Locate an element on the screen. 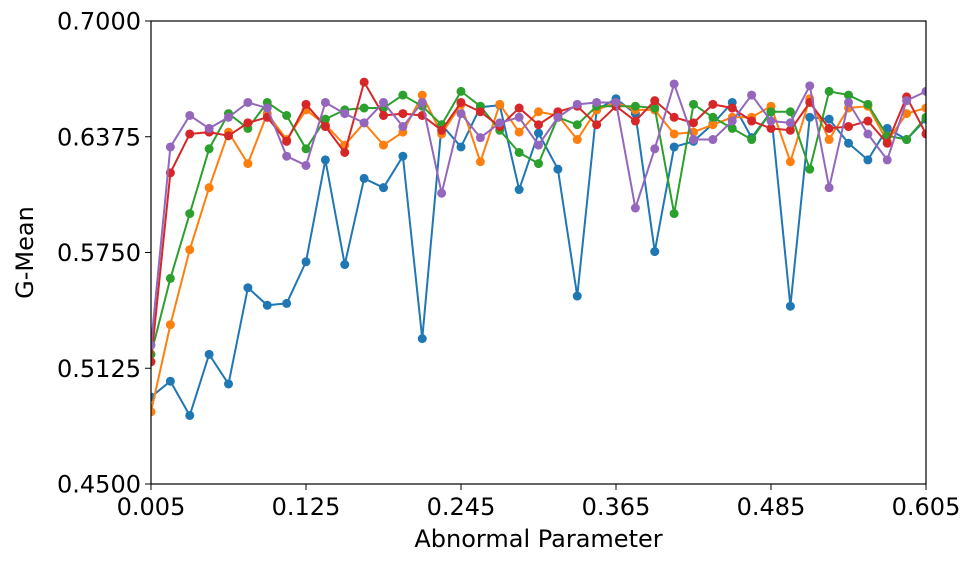 Image resolution: width=975 pixels, height=564 pixels. x-tick-label: 0.605 is located at coordinates (926, 507).